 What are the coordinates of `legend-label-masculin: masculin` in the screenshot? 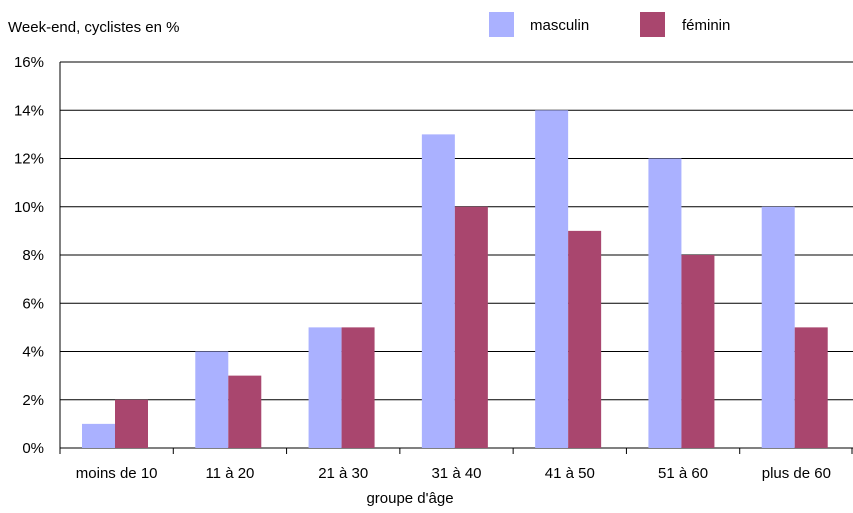 It's located at (559, 25).